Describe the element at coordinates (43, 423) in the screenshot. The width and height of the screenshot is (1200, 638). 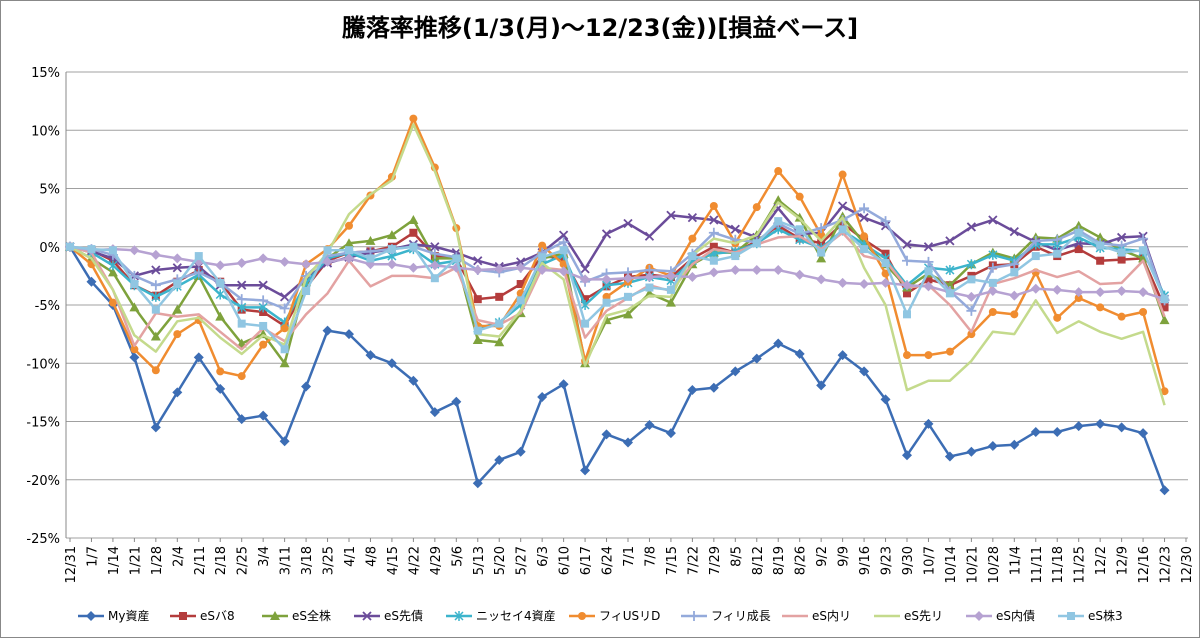
I see `y-tick-label: -15%` at that location.